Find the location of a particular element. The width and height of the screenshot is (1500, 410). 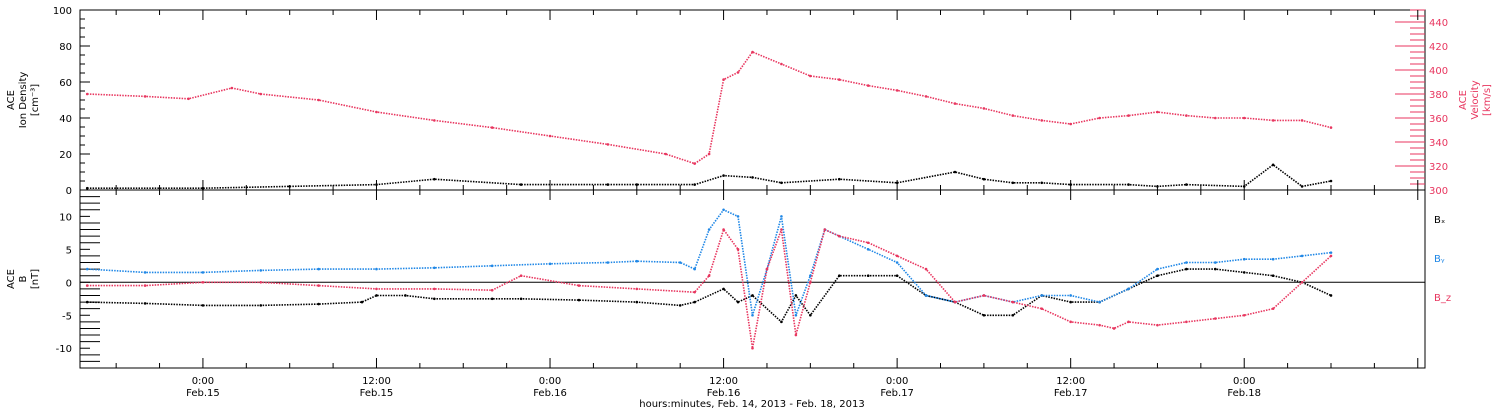

density-axis-label-line1: ACE is located at coordinates (11, 100).